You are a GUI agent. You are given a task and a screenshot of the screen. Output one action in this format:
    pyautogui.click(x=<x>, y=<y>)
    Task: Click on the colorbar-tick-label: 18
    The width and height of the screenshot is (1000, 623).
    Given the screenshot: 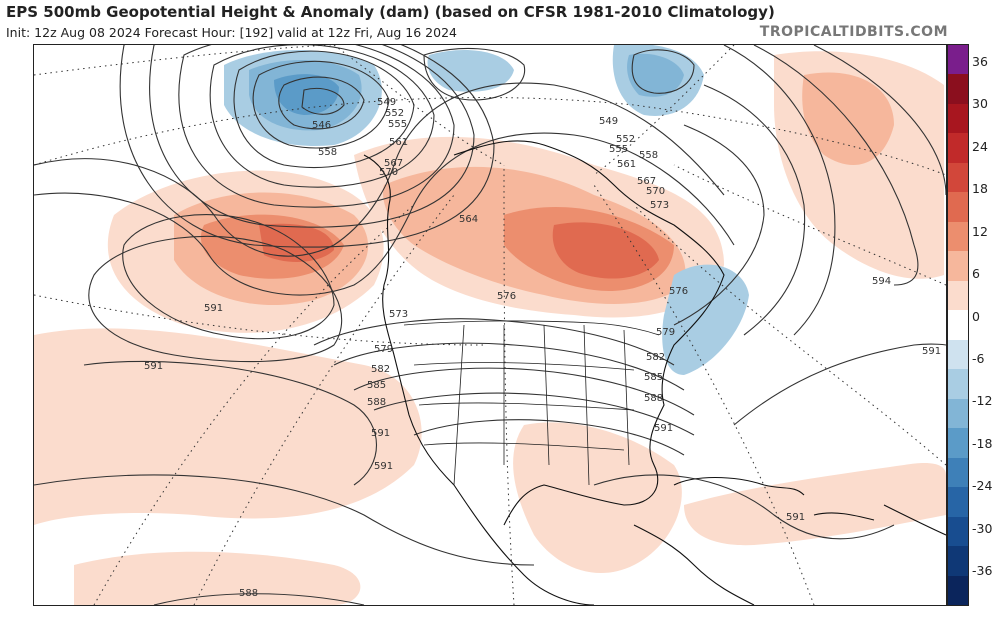 What is the action you would take?
    pyautogui.click(x=980, y=189)
    